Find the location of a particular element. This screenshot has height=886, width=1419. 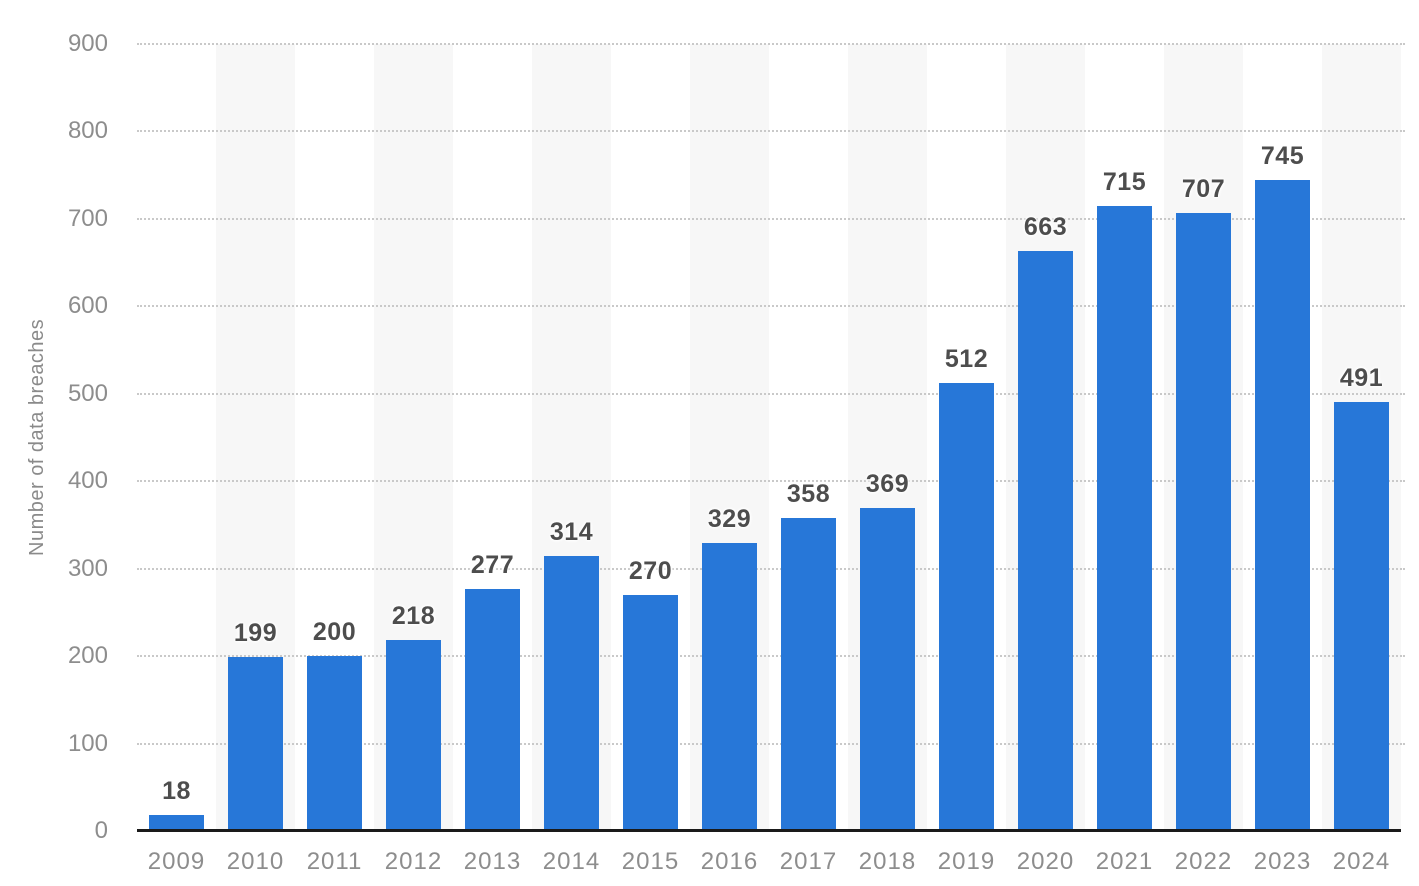

bar-value-label: 270 is located at coordinates (650, 570).